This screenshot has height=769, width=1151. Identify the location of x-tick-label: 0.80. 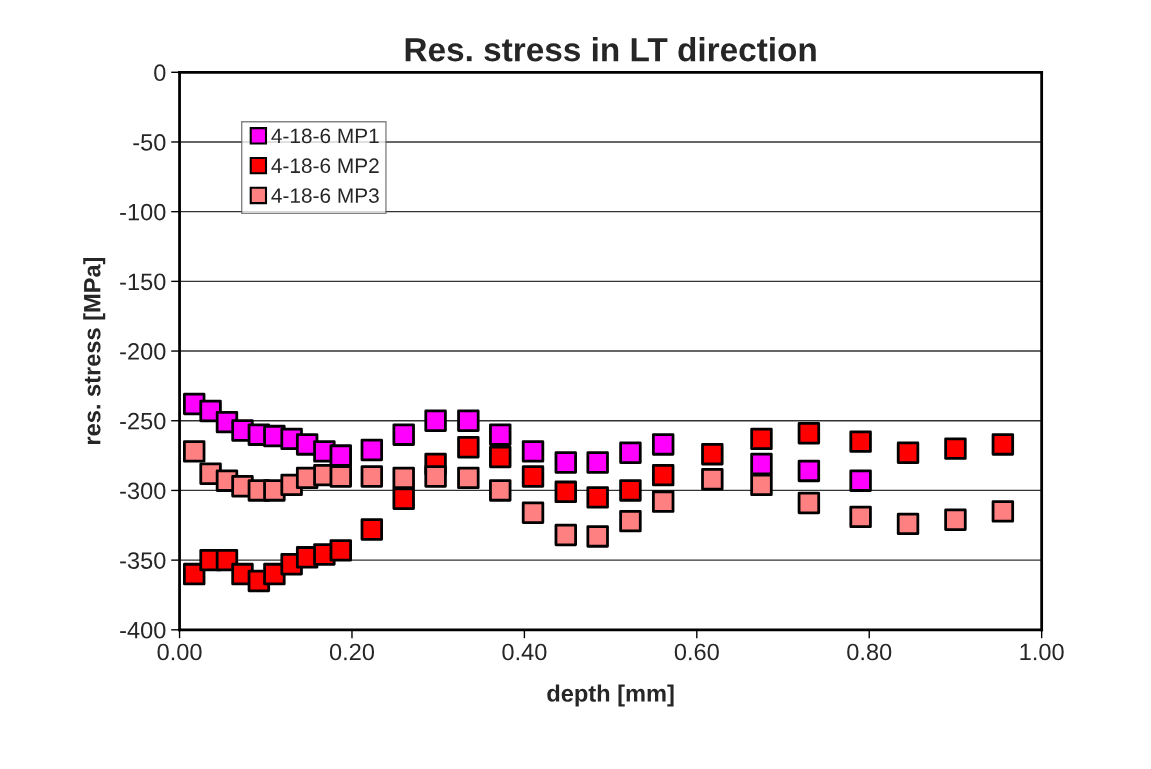
(869, 652).